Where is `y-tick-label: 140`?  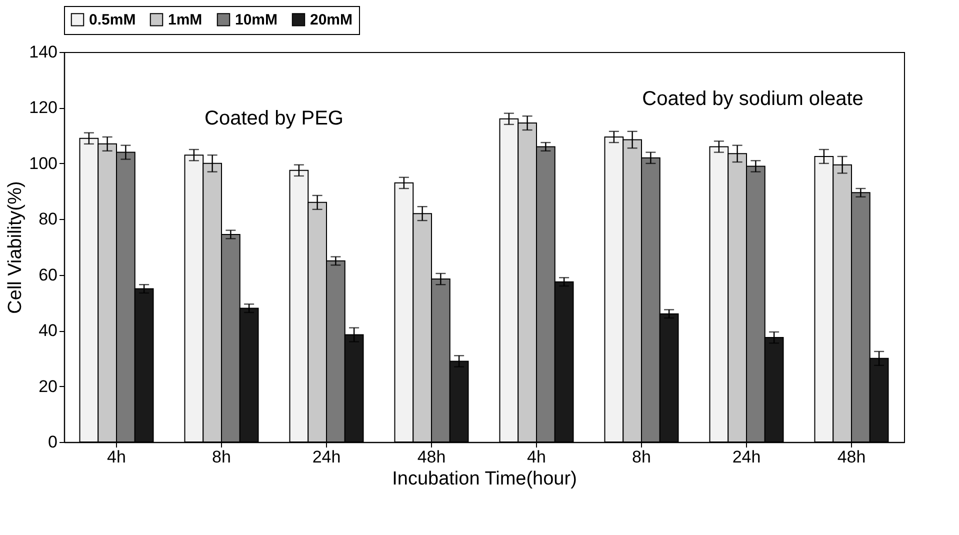 y-tick-label: 140 is located at coordinates (43, 52).